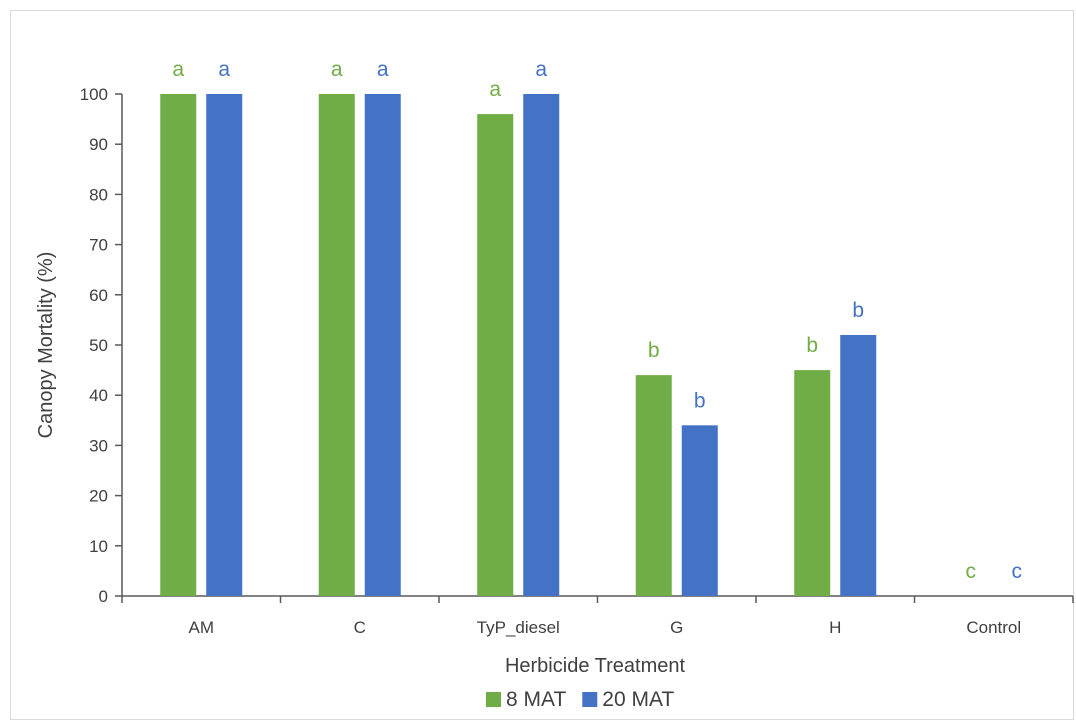 The width and height of the screenshot is (1076, 722). I want to click on legend-label: 8 MAT, so click(536, 699).